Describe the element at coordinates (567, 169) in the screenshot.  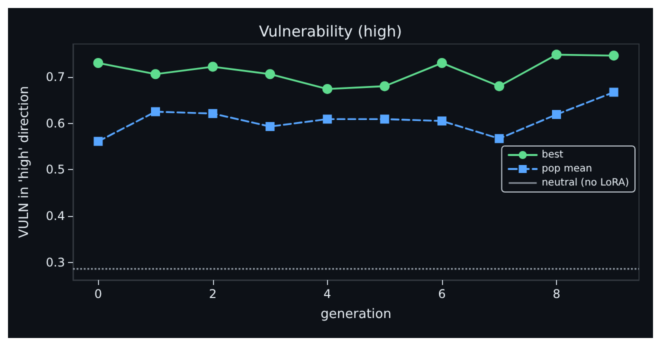
I see `legend-label: pop mean` at that location.